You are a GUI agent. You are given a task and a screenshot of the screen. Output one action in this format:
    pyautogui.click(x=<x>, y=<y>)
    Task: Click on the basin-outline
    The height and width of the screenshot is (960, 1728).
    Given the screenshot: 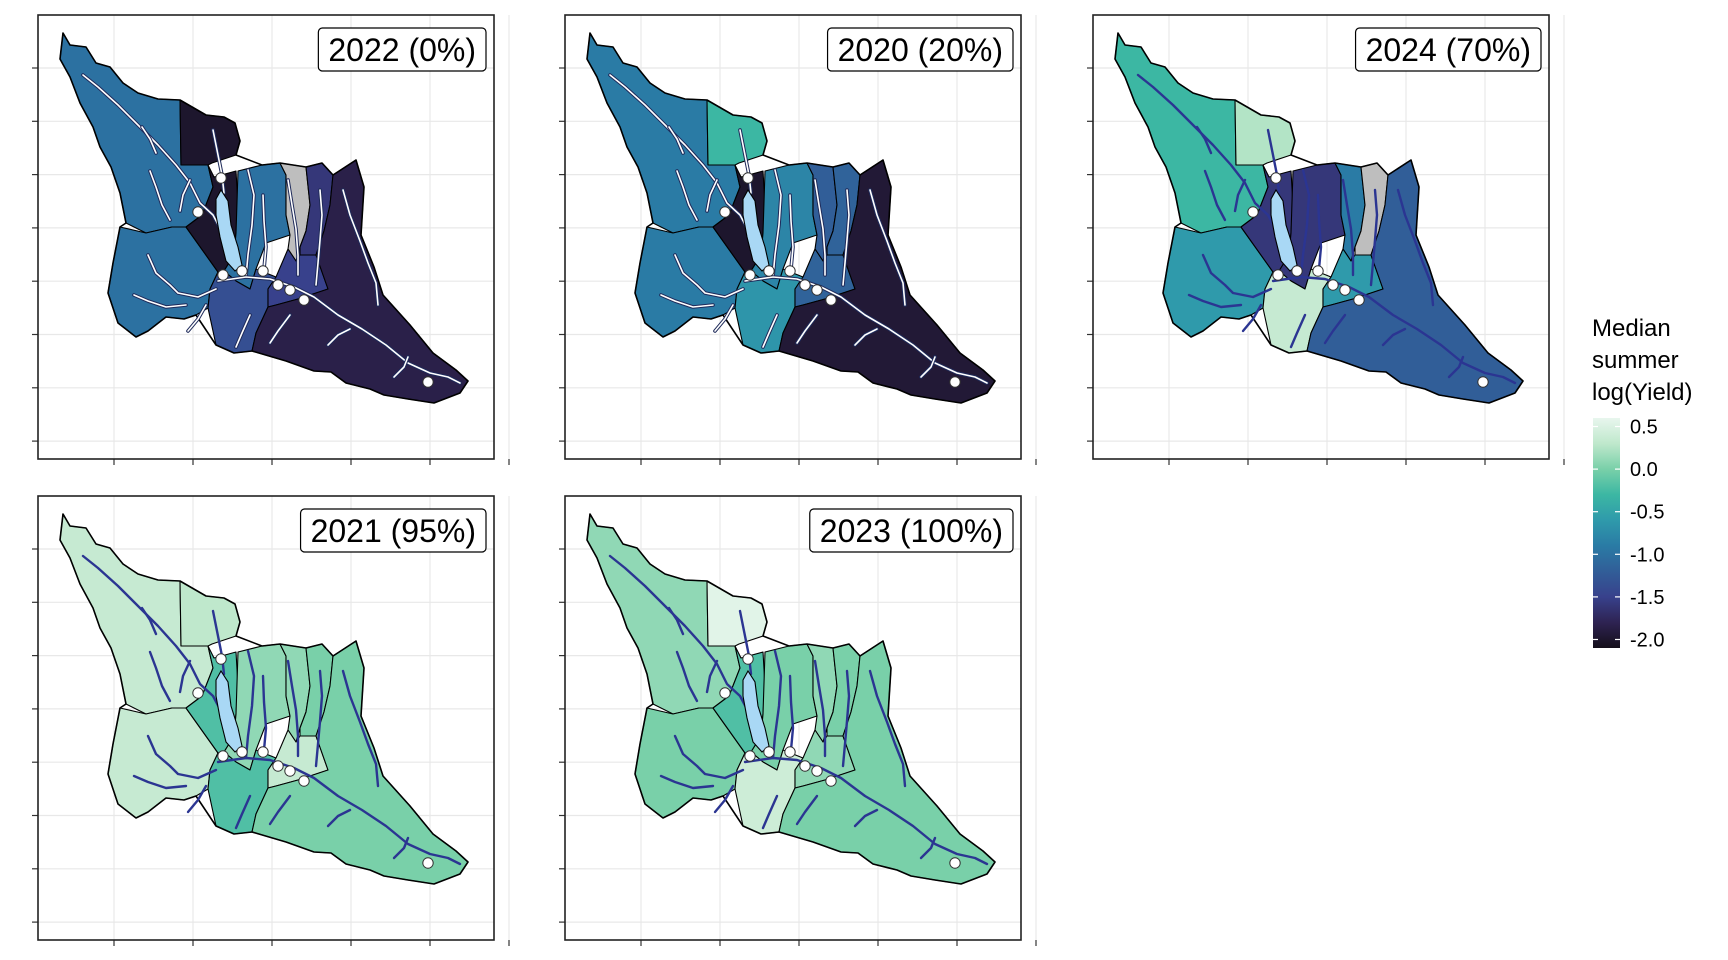 What is the action you would take?
    pyautogui.click(x=1319, y=218)
    